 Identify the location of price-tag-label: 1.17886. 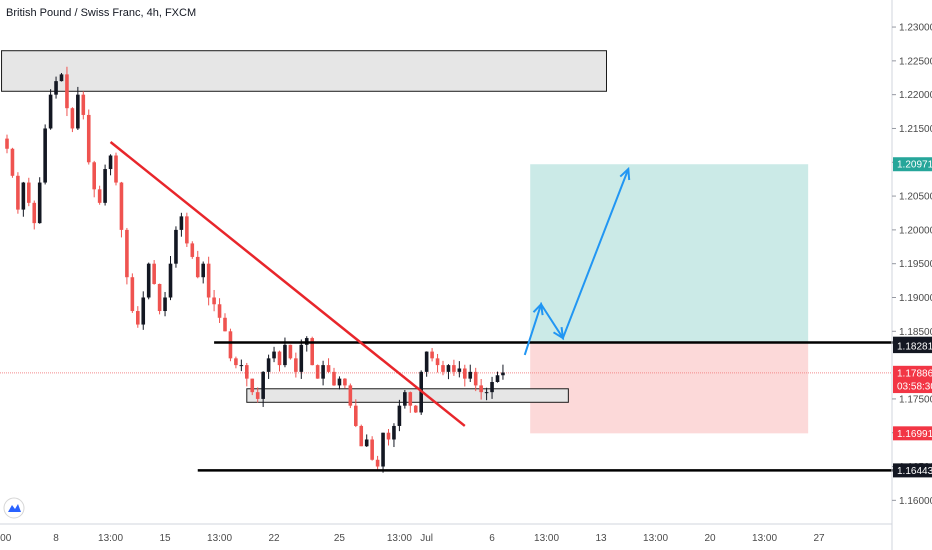
(914, 373).